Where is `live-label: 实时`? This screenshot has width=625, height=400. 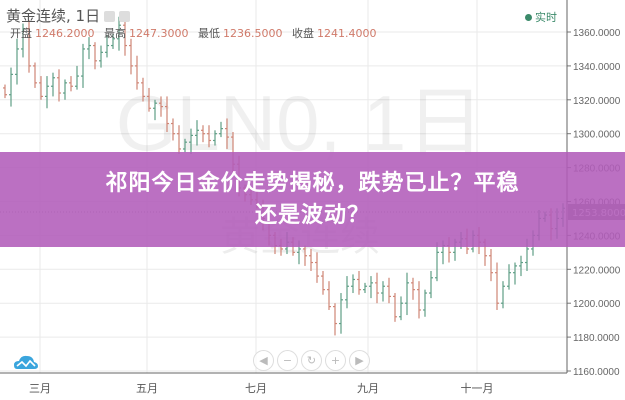 live-label: 实时 is located at coordinates (546, 17).